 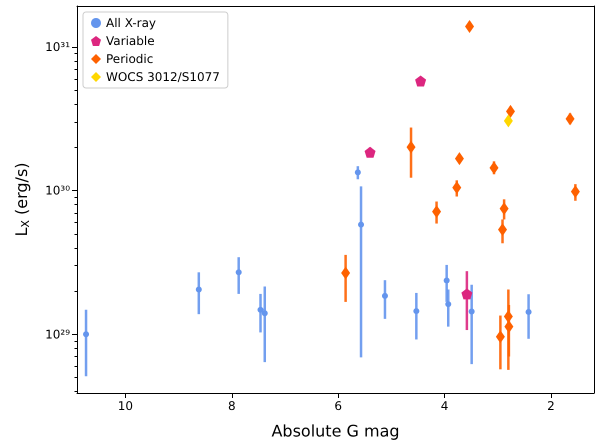 What do you see at coordinates (57, 47) in the screenshot?
I see `y-tick-label: 10³¹` at bounding box center [57, 47].